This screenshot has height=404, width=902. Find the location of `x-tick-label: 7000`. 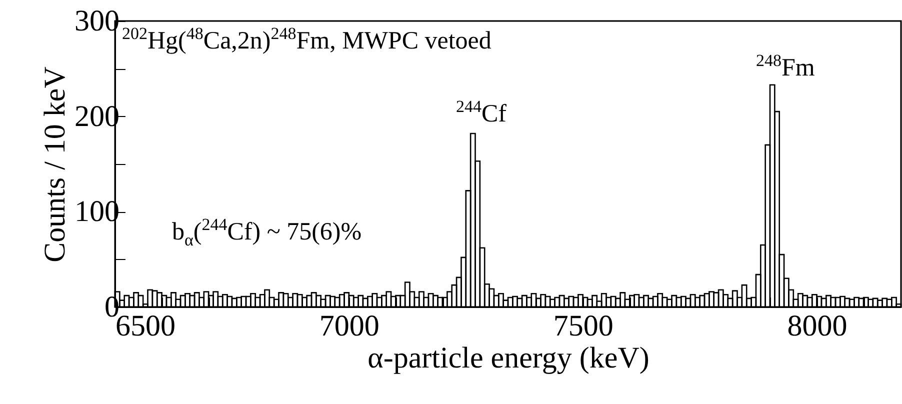

x-tick-label: 7000 is located at coordinates (349, 326).